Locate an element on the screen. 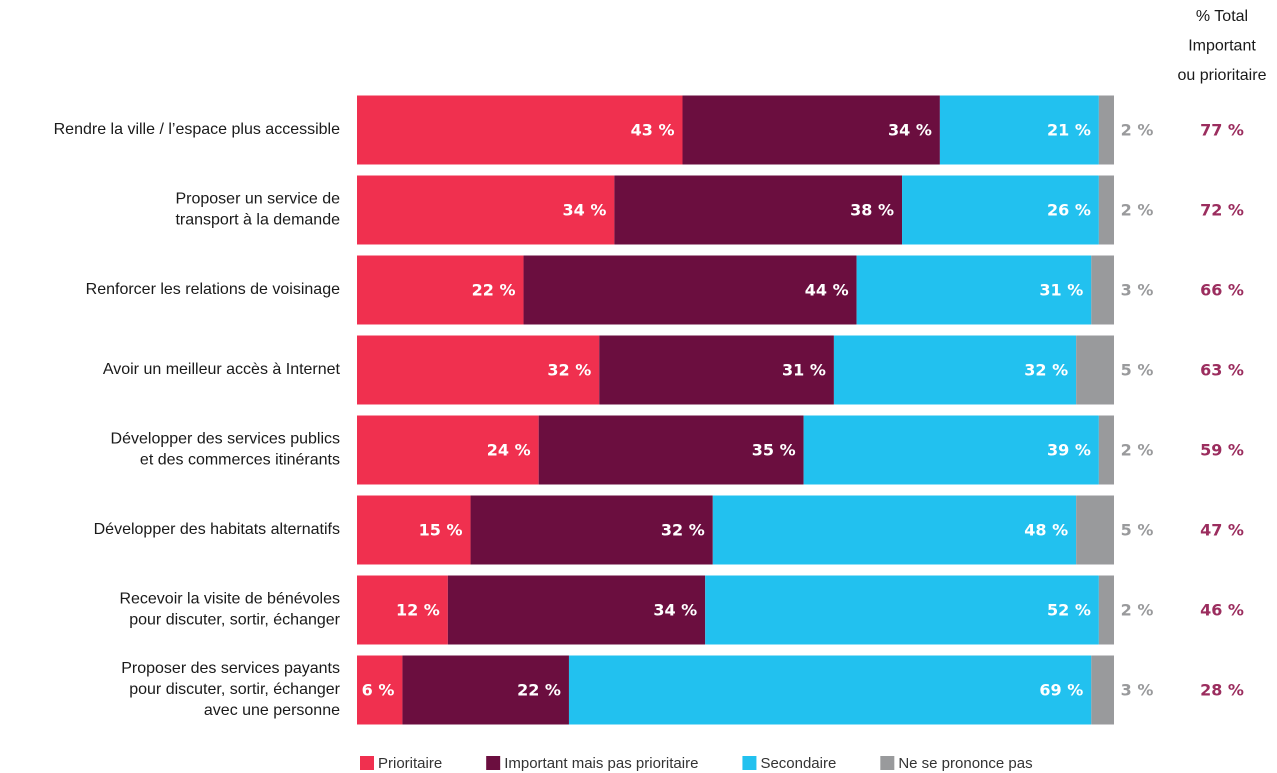 The width and height of the screenshot is (1277, 773). category-label: Avoir un meilleur accès à Internet is located at coordinates (222, 369).